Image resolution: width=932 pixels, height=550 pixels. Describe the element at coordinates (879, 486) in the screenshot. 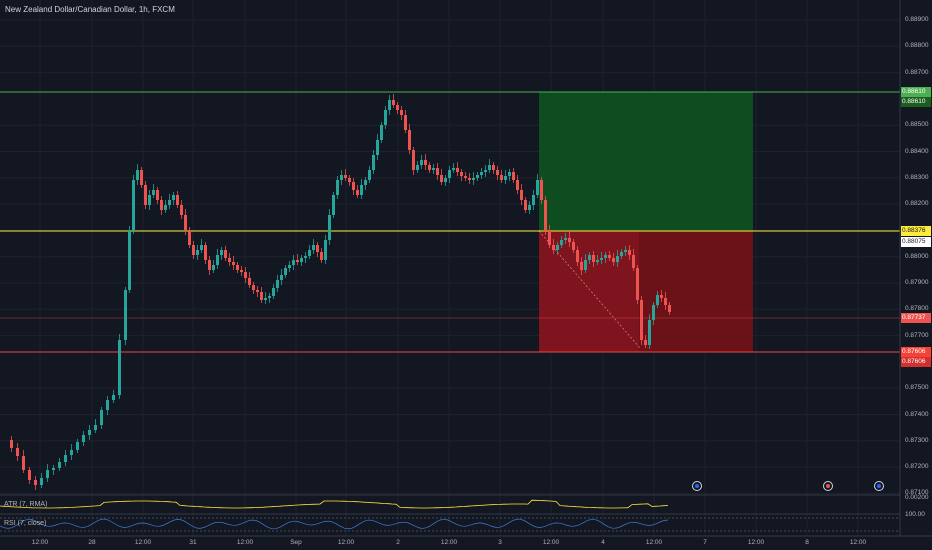

I see `economic-event-icon` at that location.